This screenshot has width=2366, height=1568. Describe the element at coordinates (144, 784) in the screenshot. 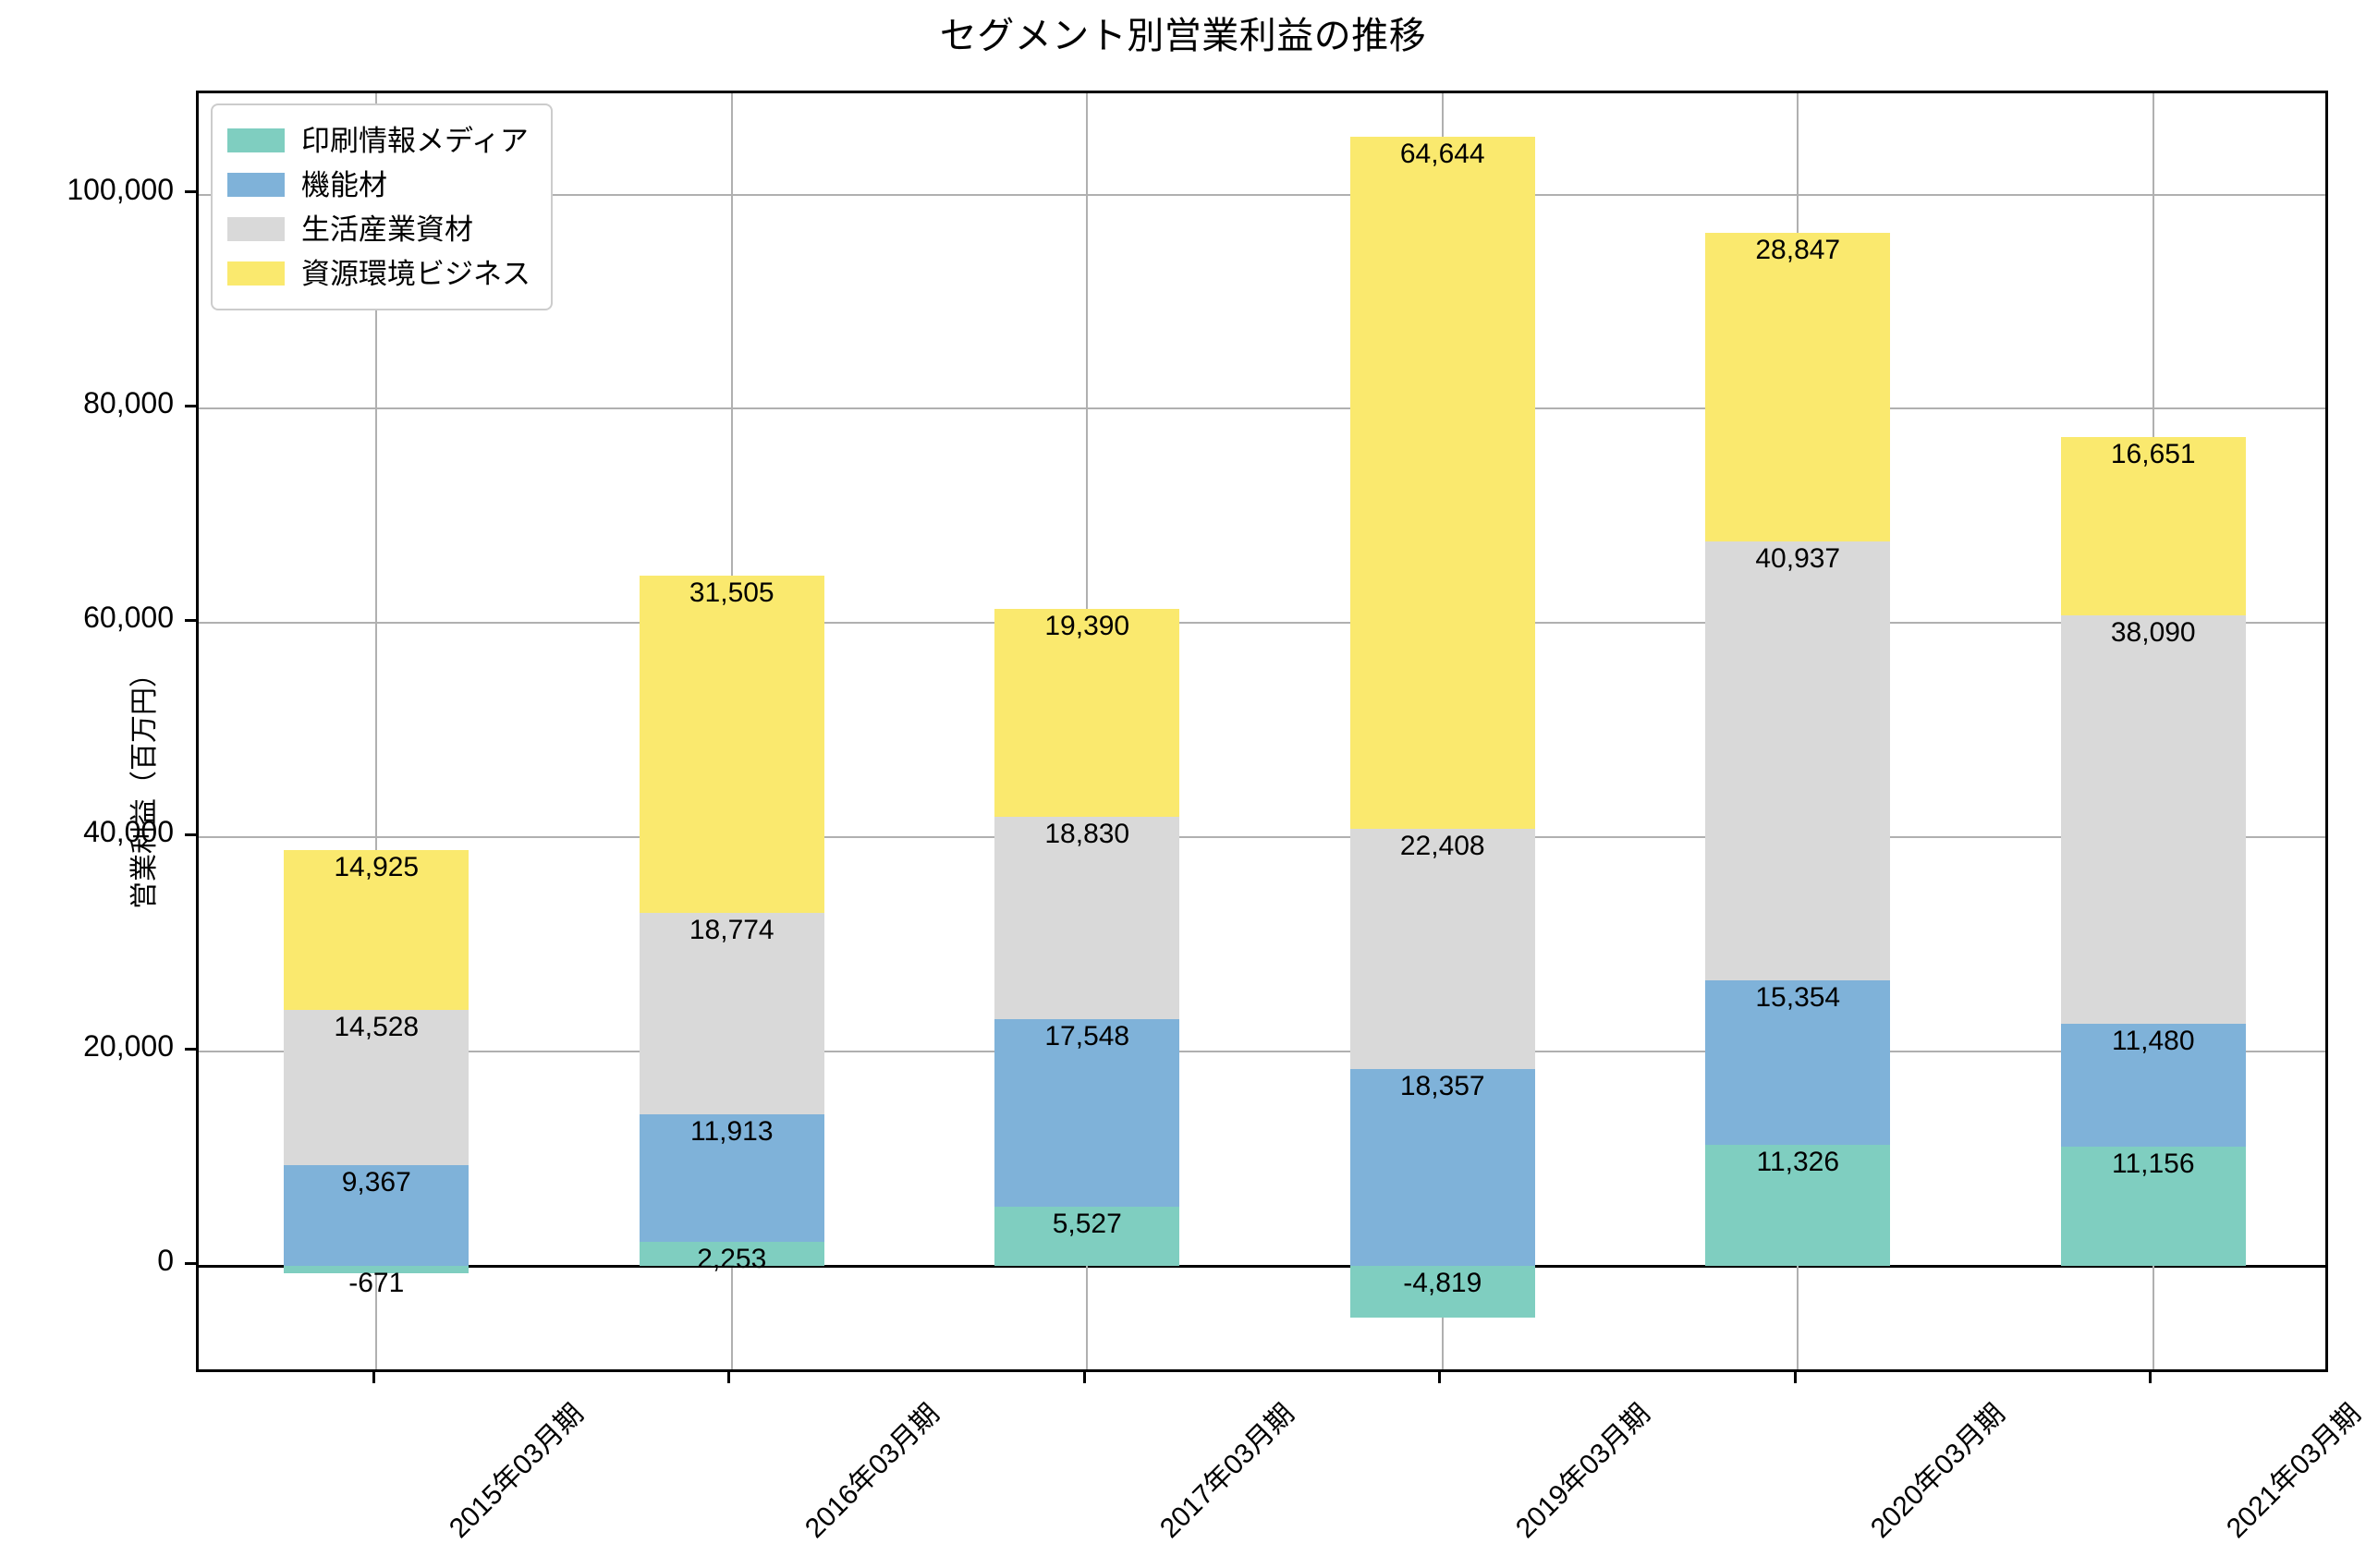

I see `y-axis-title: 営業利益（百万円）` at that location.